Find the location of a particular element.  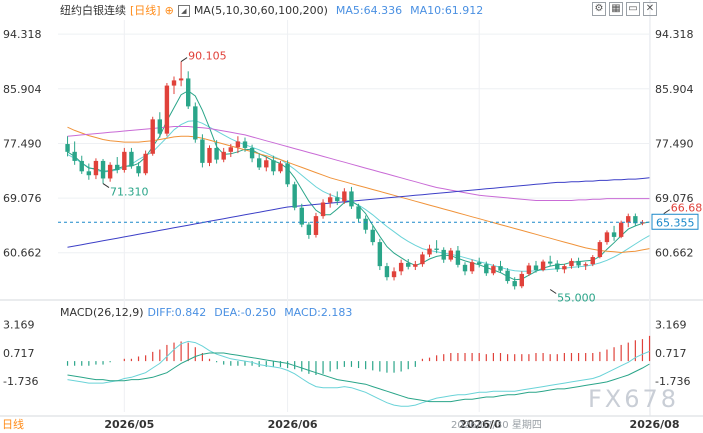

dea-value: DEA:-0.250 is located at coordinates (245, 312).